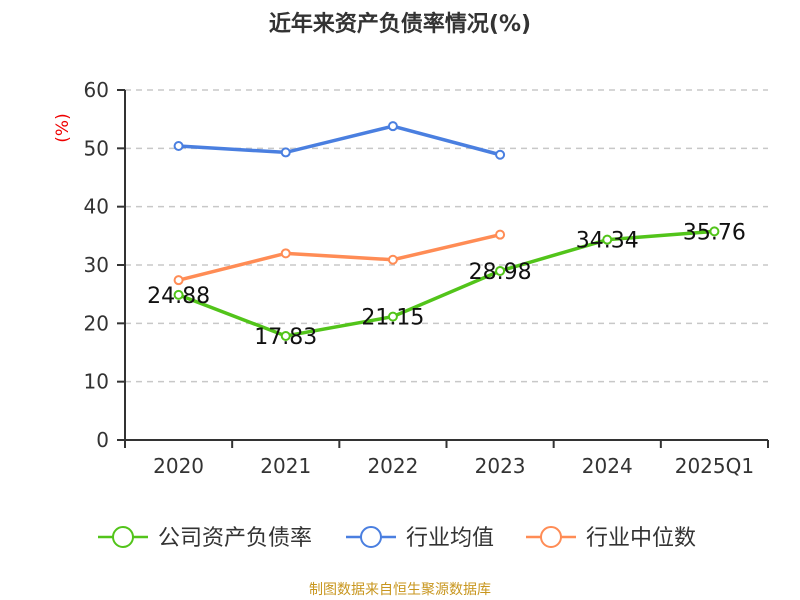 This screenshot has height=600, width=800. I want to click on legend-label: 行业中位数, so click(641, 538).